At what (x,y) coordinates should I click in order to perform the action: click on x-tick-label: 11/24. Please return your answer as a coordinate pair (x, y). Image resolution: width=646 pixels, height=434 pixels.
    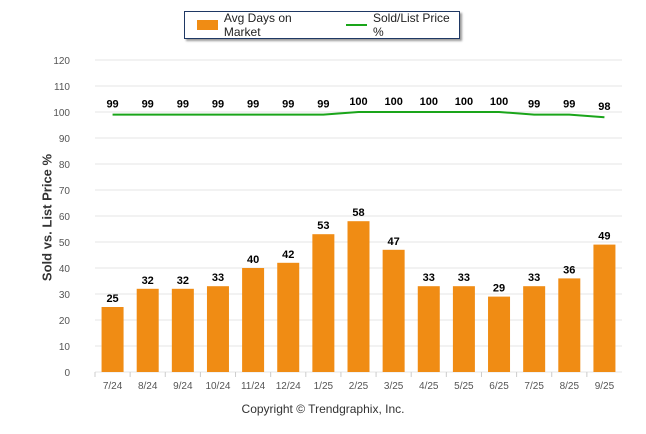
    Looking at the image, I should click on (253, 386).